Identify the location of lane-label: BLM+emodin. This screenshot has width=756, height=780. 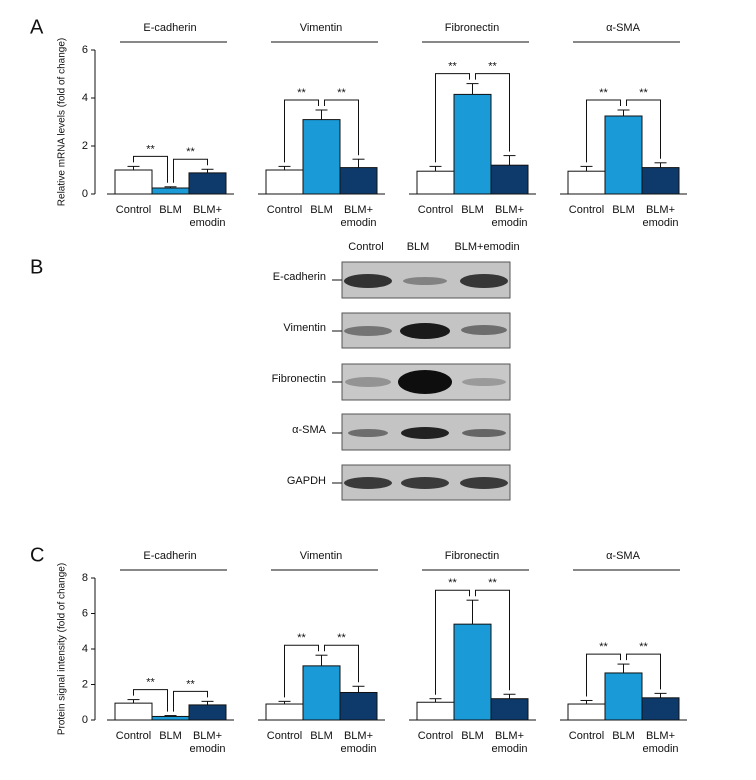
(486, 247).